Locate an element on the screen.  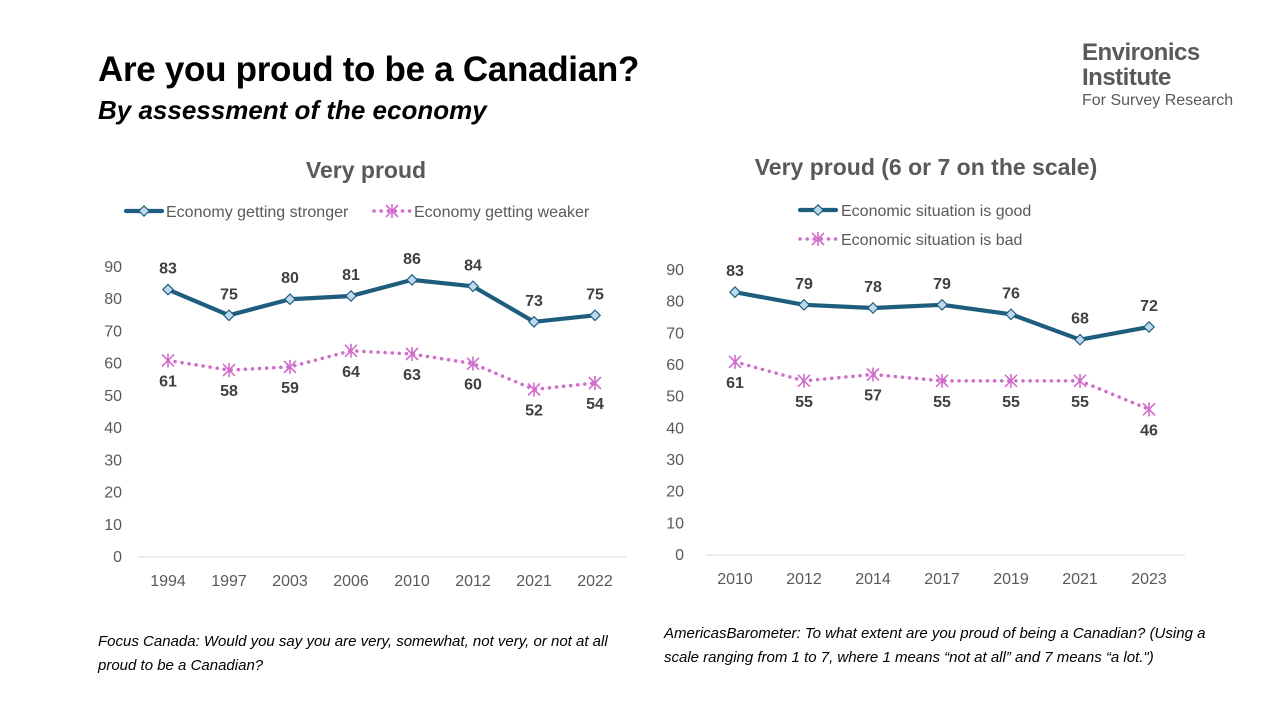
page-subtitle: By assessment of the economy is located at coordinates (292, 110).